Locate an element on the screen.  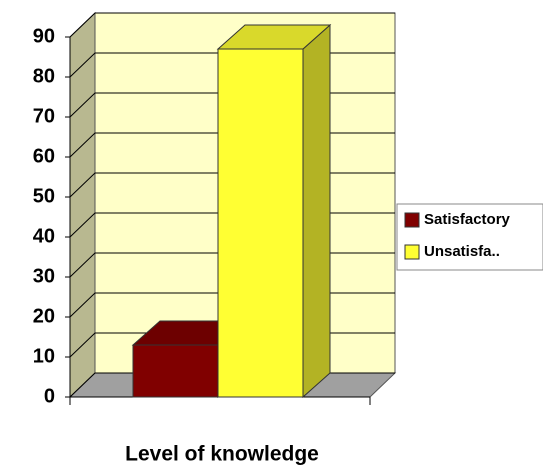
legend-box is located at coordinates (469, 237).